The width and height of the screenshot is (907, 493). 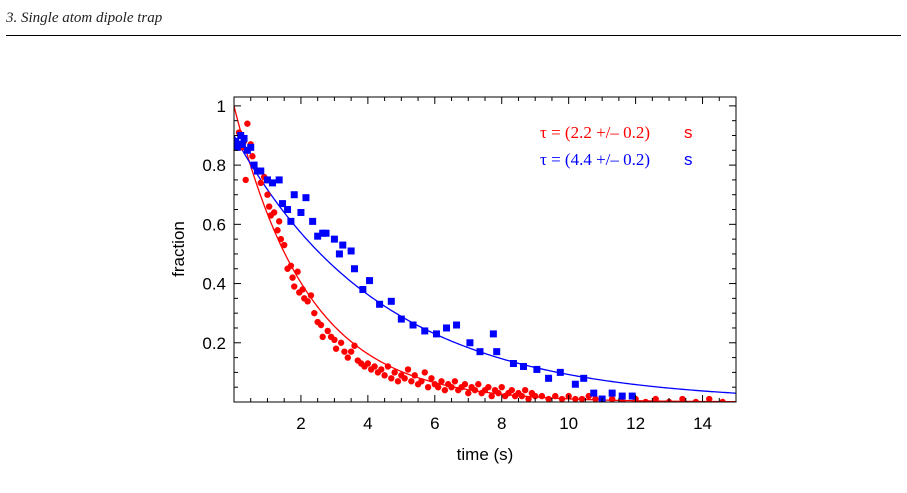 What do you see at coordinates (214, 343) in the screenshot?
I see `y-tick-label: 0.2` at bounding box center [214, 343].